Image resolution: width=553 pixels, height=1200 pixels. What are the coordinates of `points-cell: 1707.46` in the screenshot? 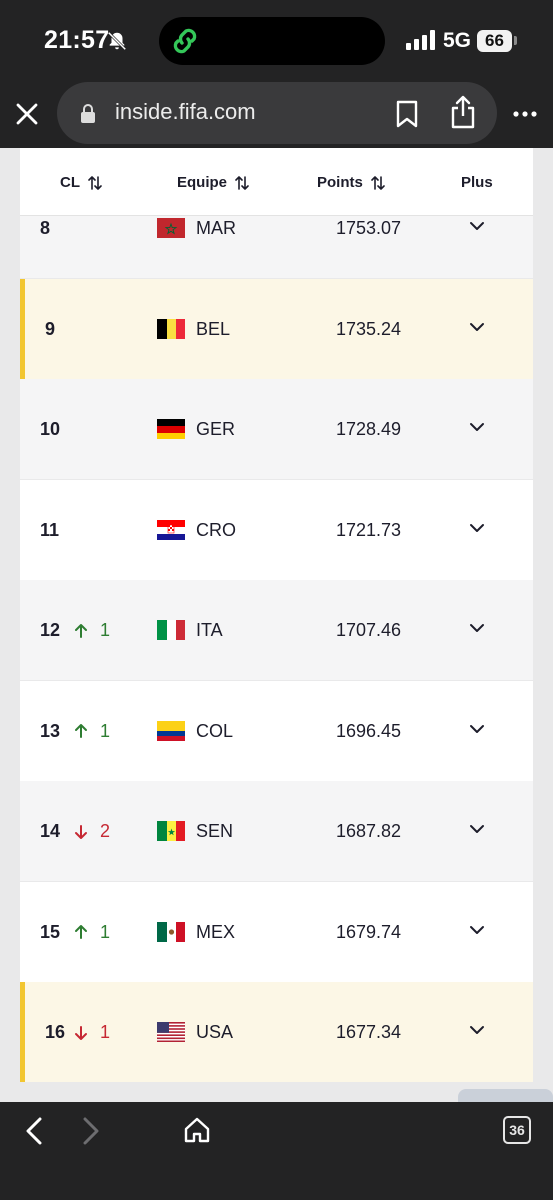 It's located at (369, 630).